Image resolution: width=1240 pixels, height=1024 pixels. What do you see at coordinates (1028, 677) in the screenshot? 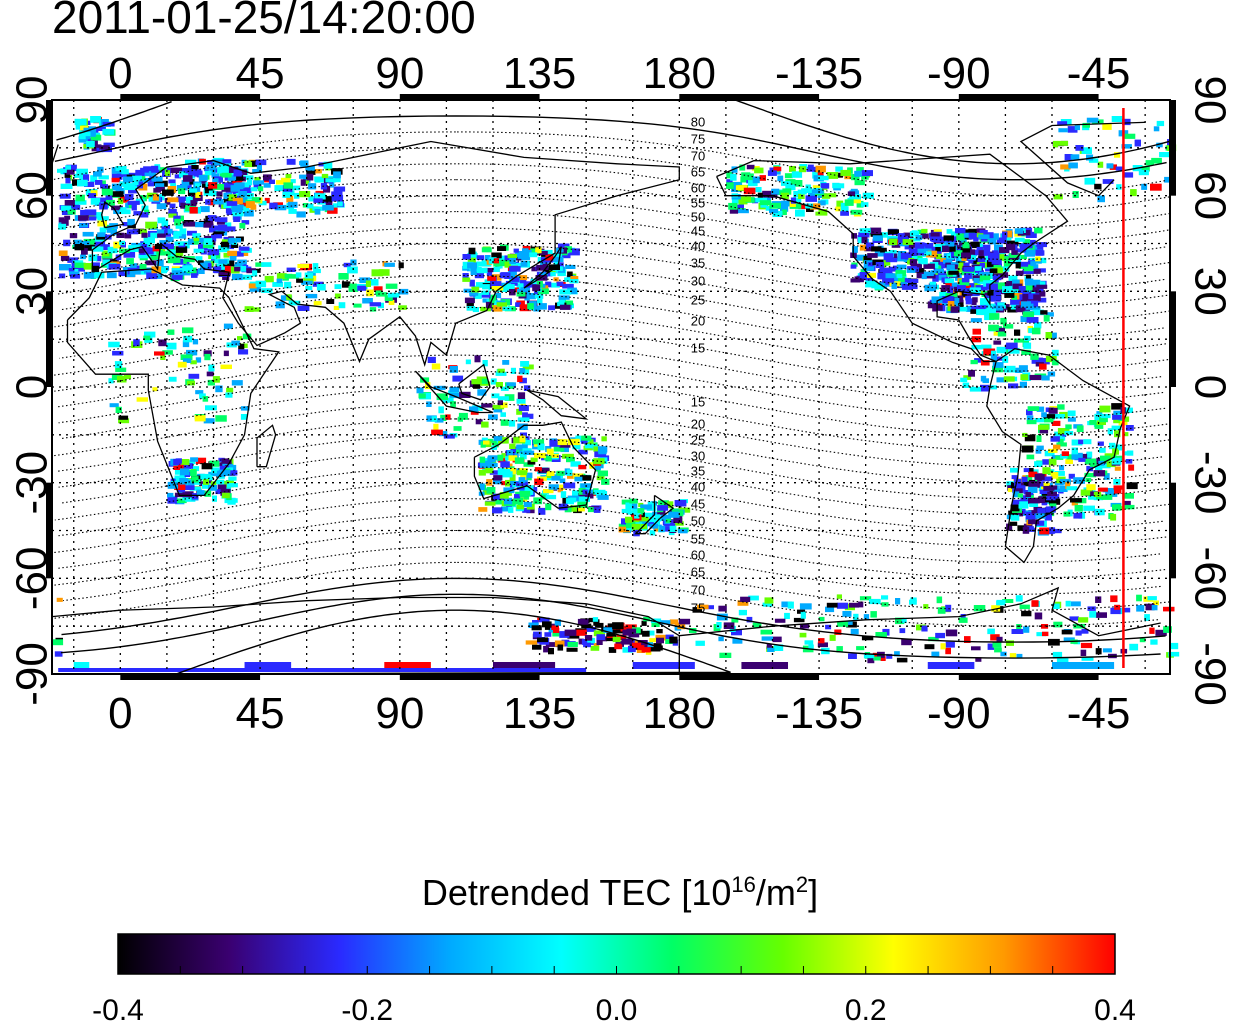
I see `axis-bar-bottom` at bounding box center [1028, 677].